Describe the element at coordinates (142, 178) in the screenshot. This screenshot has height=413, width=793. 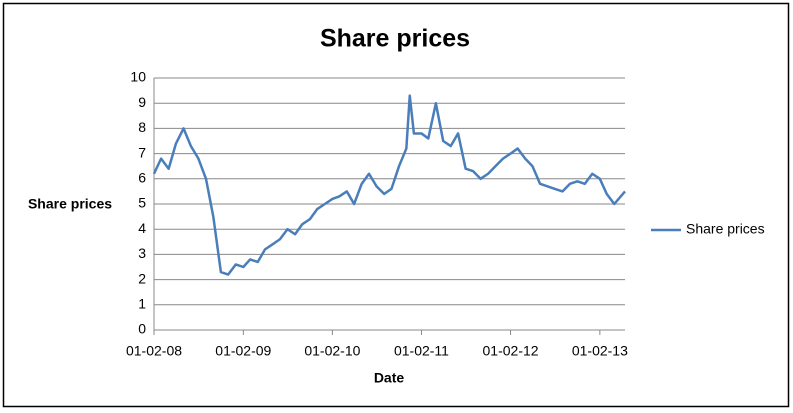
I see `y-tick-label: 6` at that location.